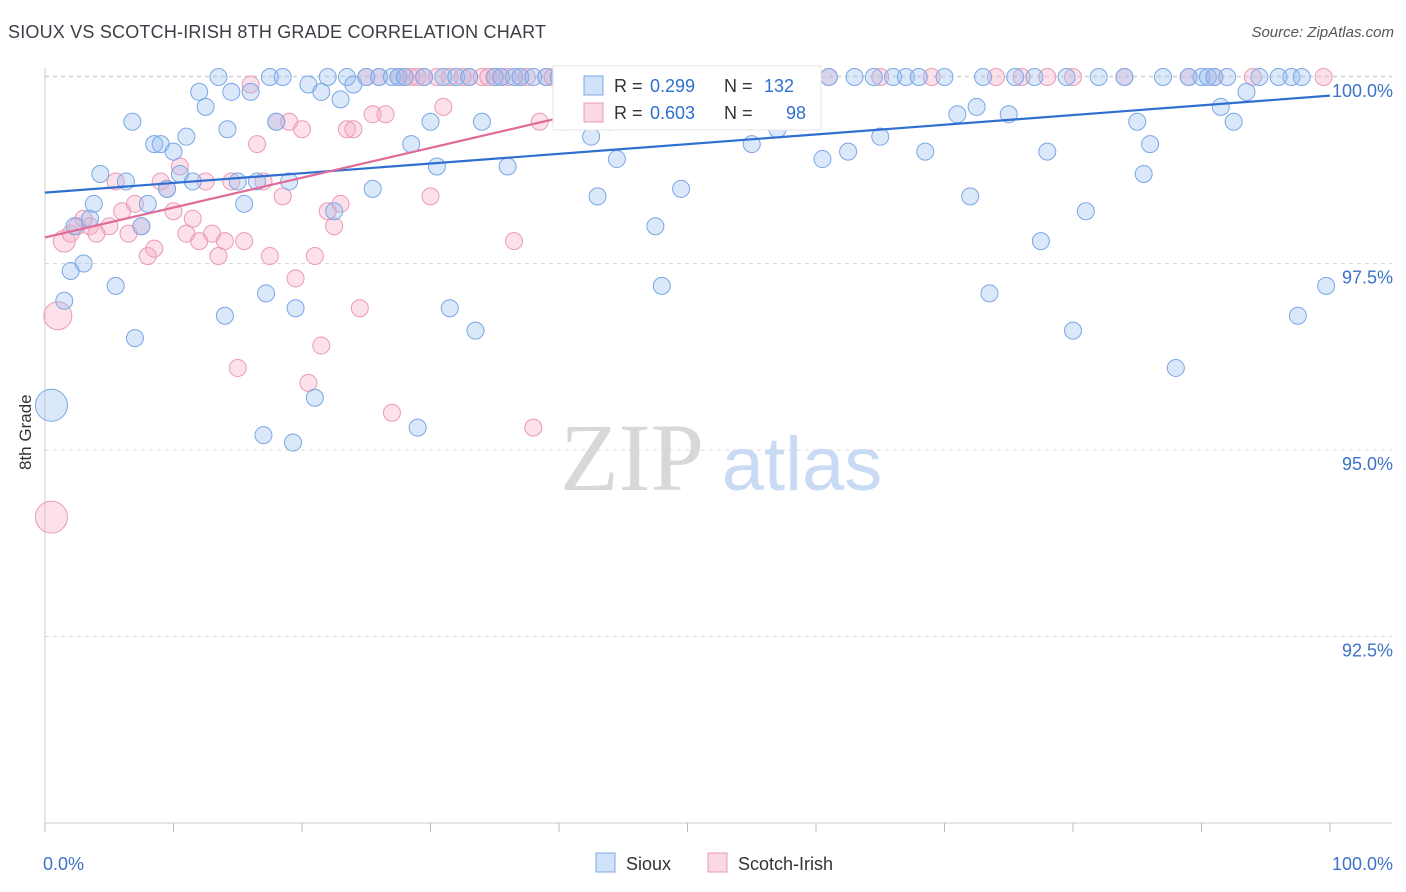 This screenshot has width=1406, height=892. What do you see at coordinates (1362, 864) in the screenshot?
I see `x-tick-label-max: 100.0%` at bounding box center [1362, 864].